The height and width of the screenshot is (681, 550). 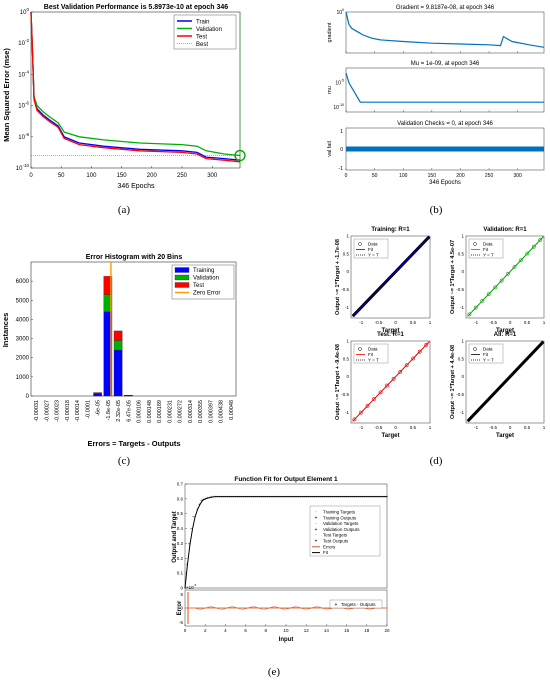 I want to click on panel-ylabel-b-1: mu, so click(x=330, y=90).